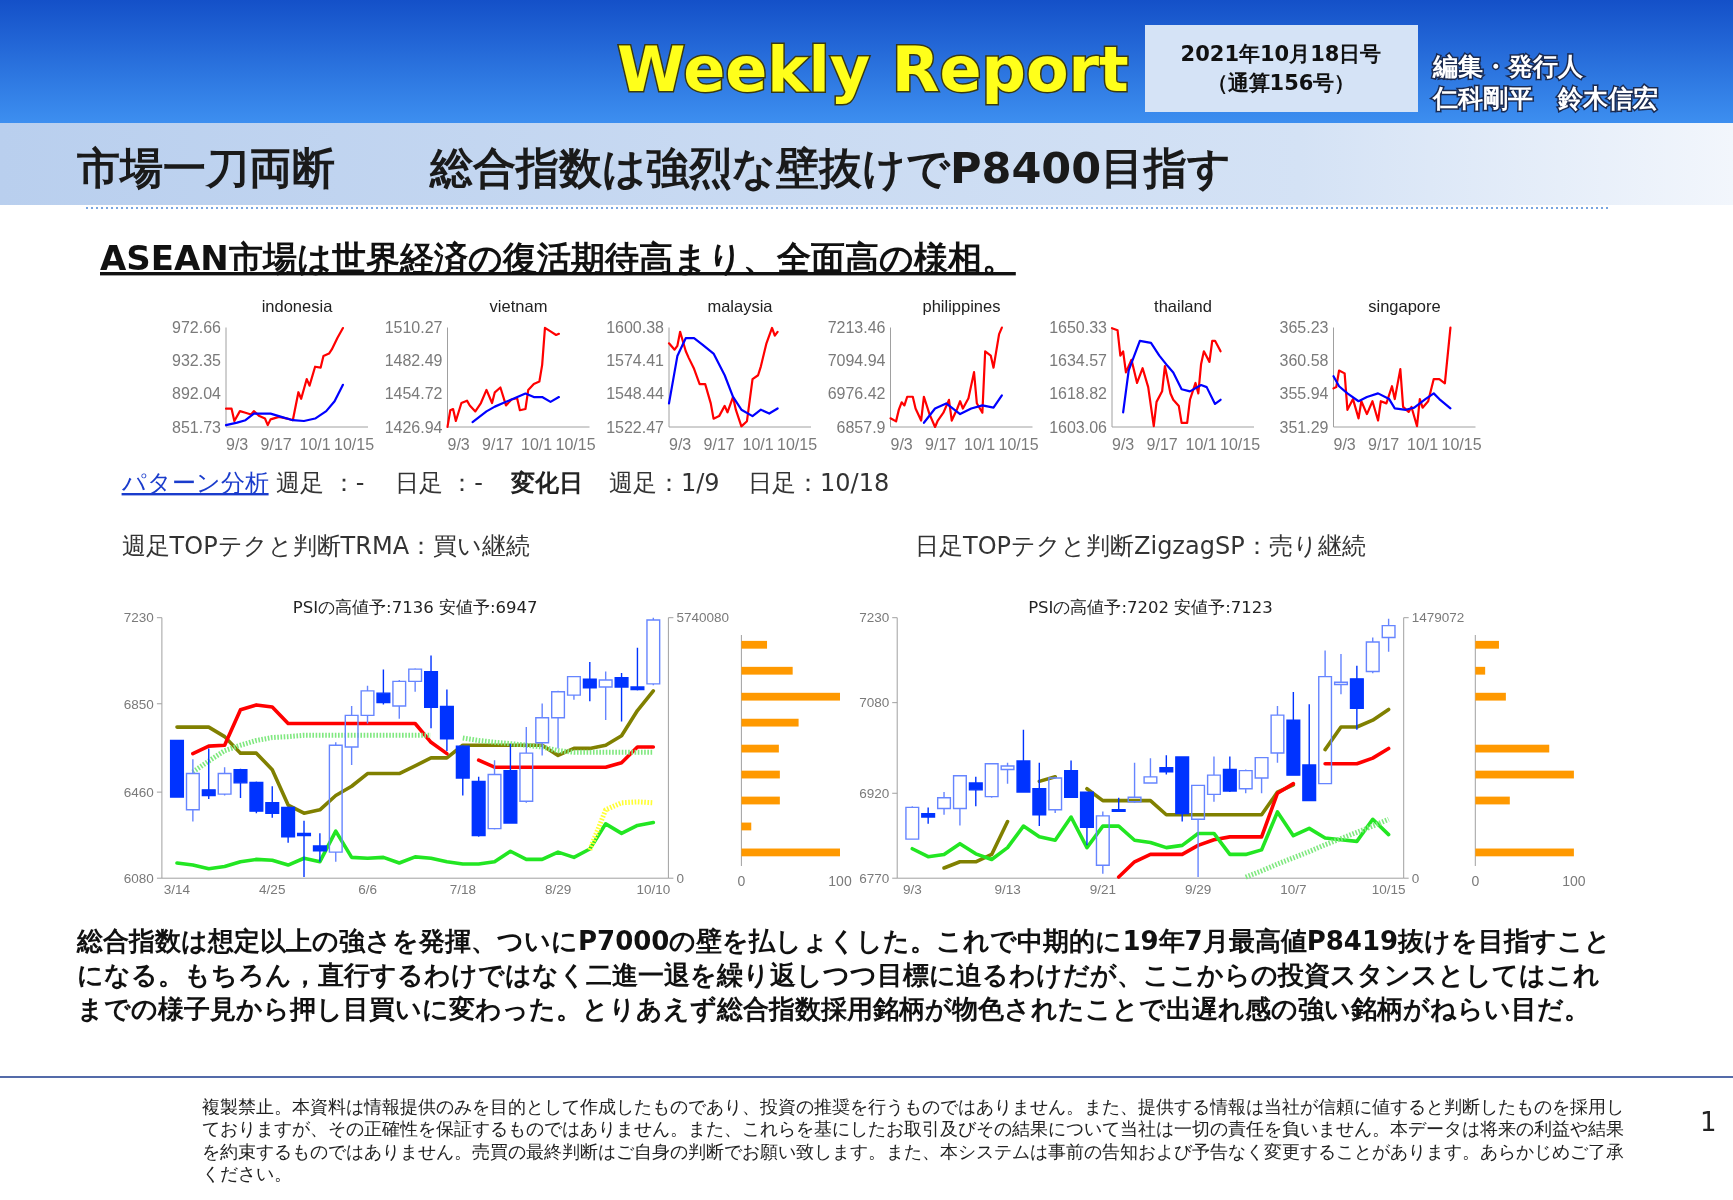 The width and height of the screenshot is (1733, 1200). Describe the element at coordinates (205, 168) in the screenshot. I see `text: 市場一刀両断` at that location.